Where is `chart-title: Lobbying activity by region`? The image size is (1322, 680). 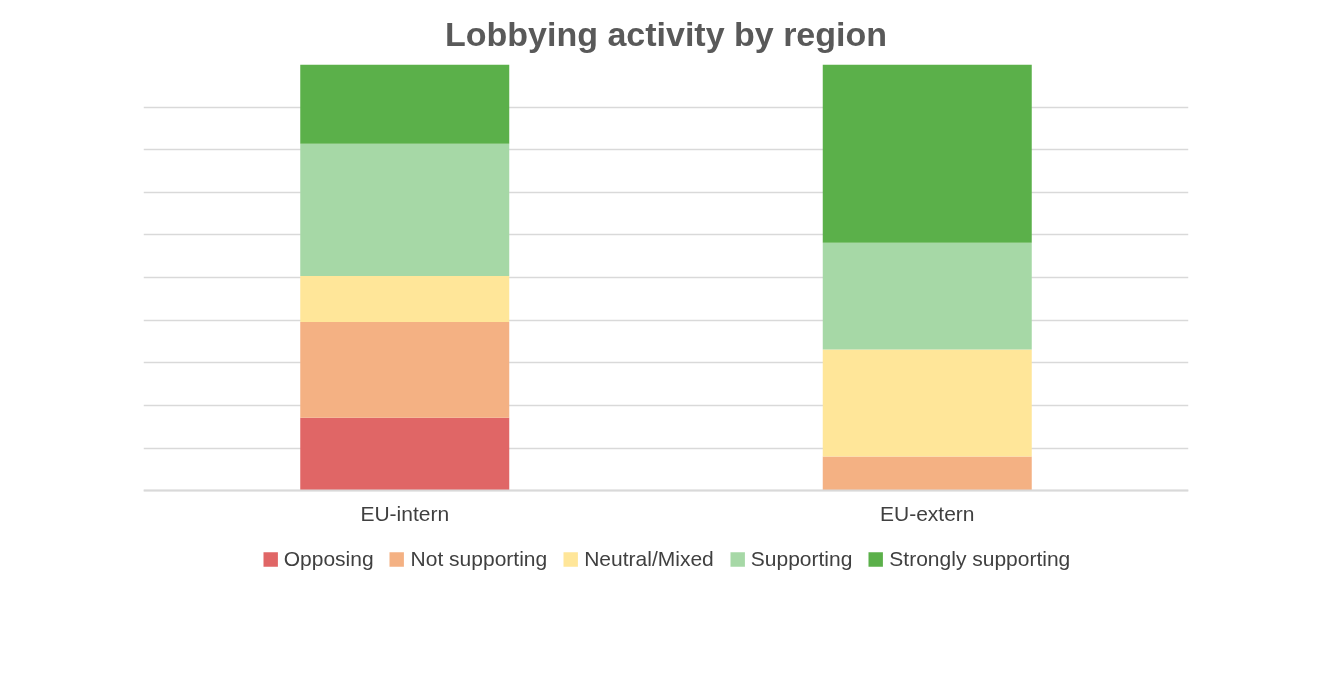
chart-title: Lobbying activity by region is located at coordinates (666, 33).